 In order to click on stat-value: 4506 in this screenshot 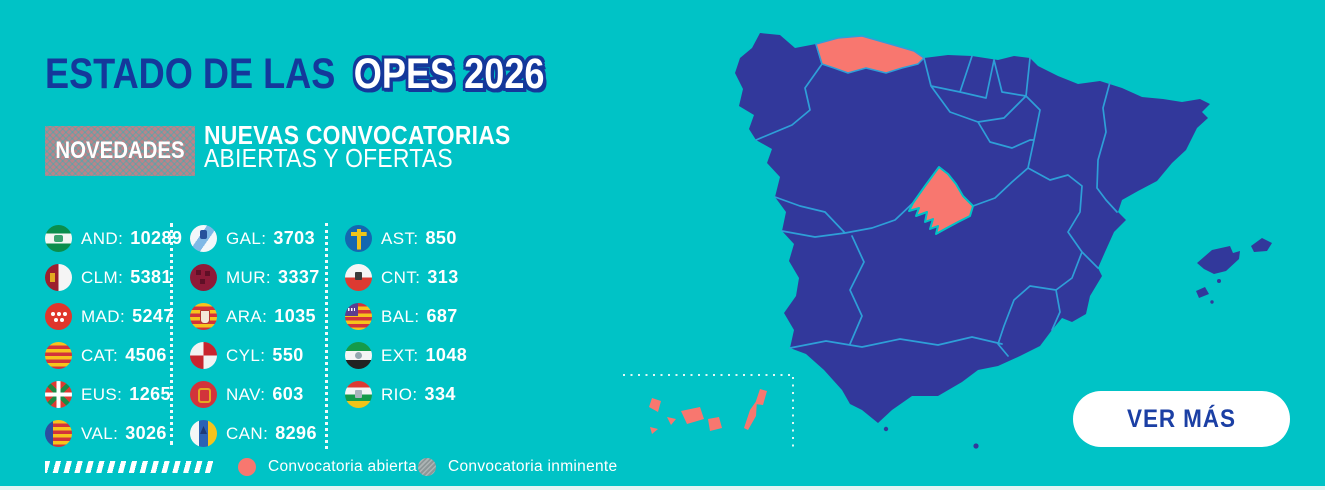, I will do `click(146, 355)`.